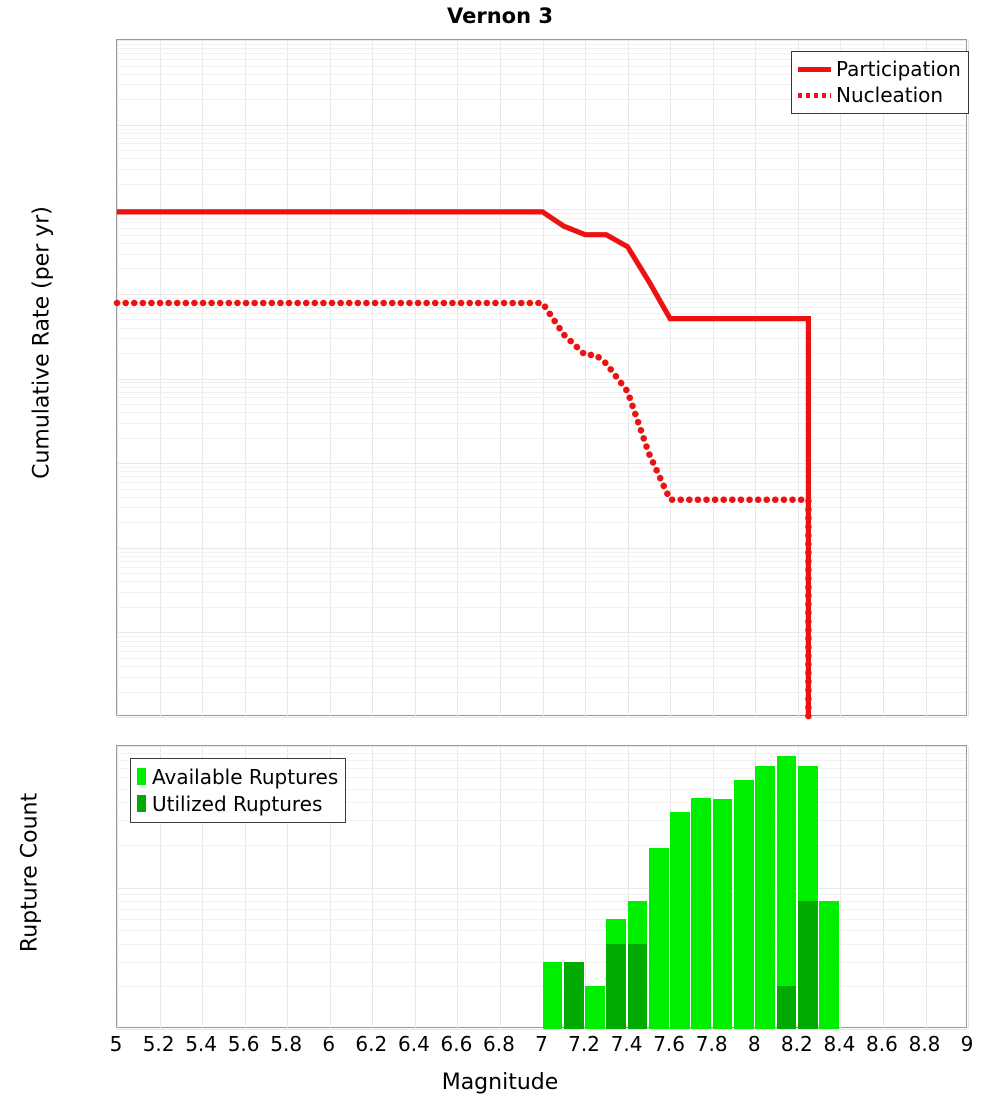 The height and width of the screenshot is (1100, 1000). What do you see at coordinates (898, 69) in the screenshot?
I see `legend-label-participation: Participation` at bounding box center [898, 69].